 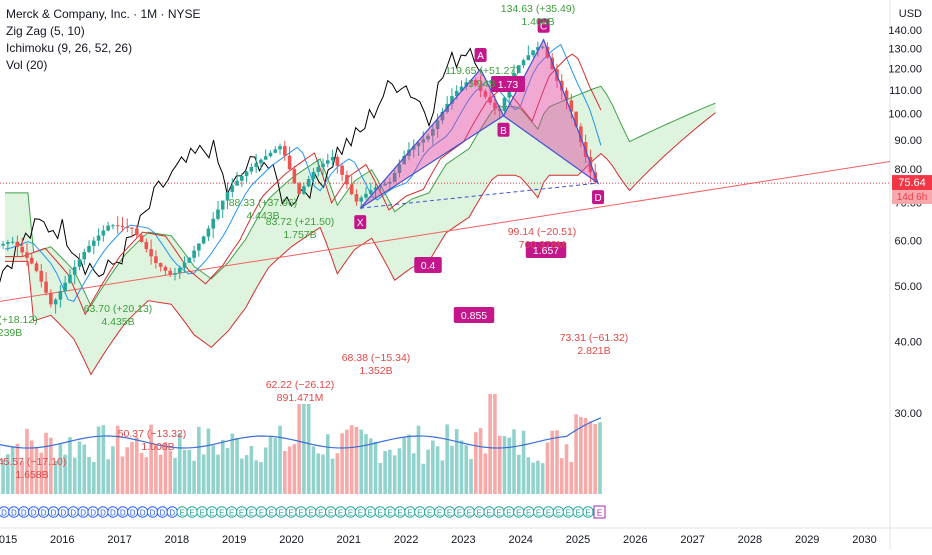 I want to click on zigzag-label: (+18.12), so click(x=19, y=320).